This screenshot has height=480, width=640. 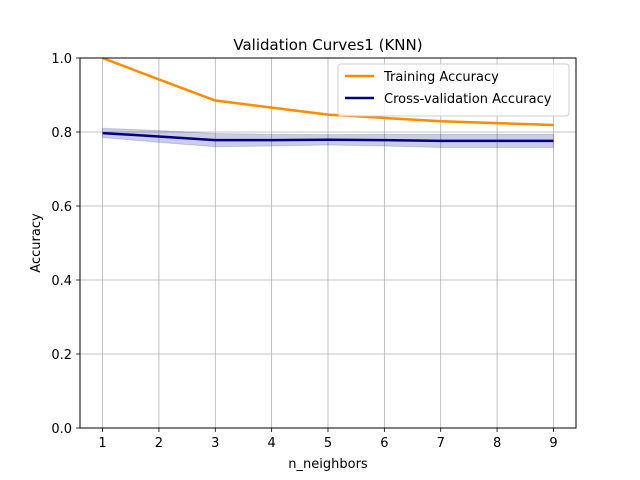 I want to click on y-tick-label: 0.2, so click(x=61, y=355).